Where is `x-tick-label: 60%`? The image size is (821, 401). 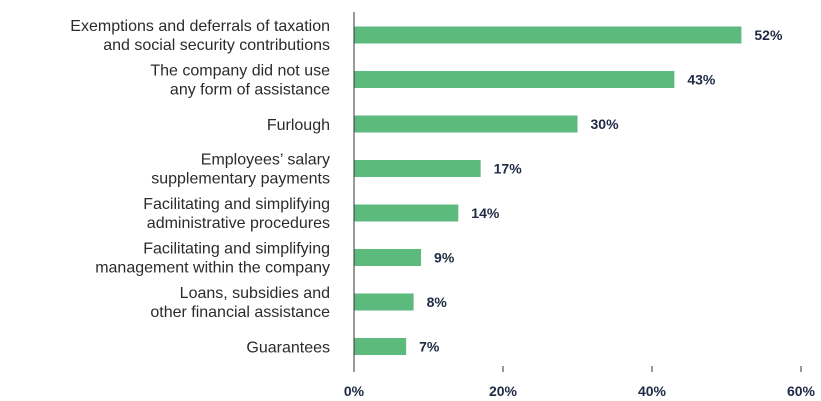 x-tick-label: 60% is located at coordinates (801, 391).